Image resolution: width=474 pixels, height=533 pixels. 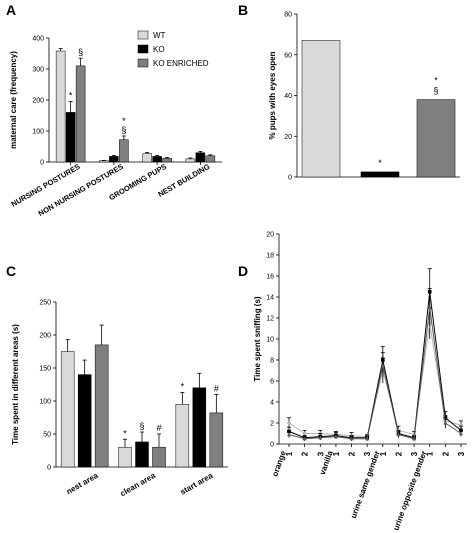 I want to click on panel-b-bar-wt, so click(x=321, y=109).